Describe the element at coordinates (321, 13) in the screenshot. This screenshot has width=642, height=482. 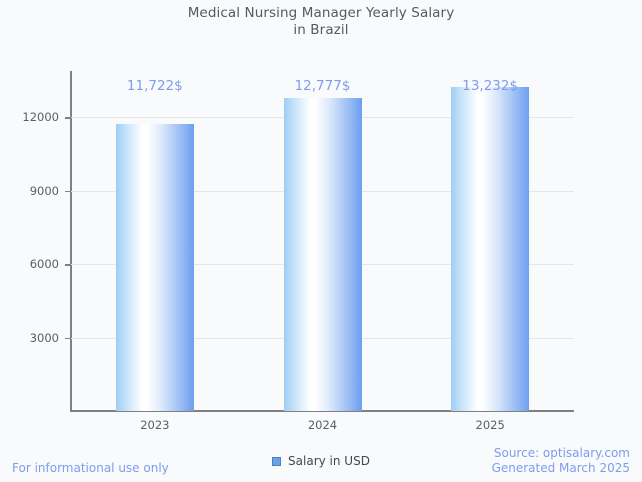
I see `chart-title-line-1: Medical Nursing Manager Yearly Salary` at that location.